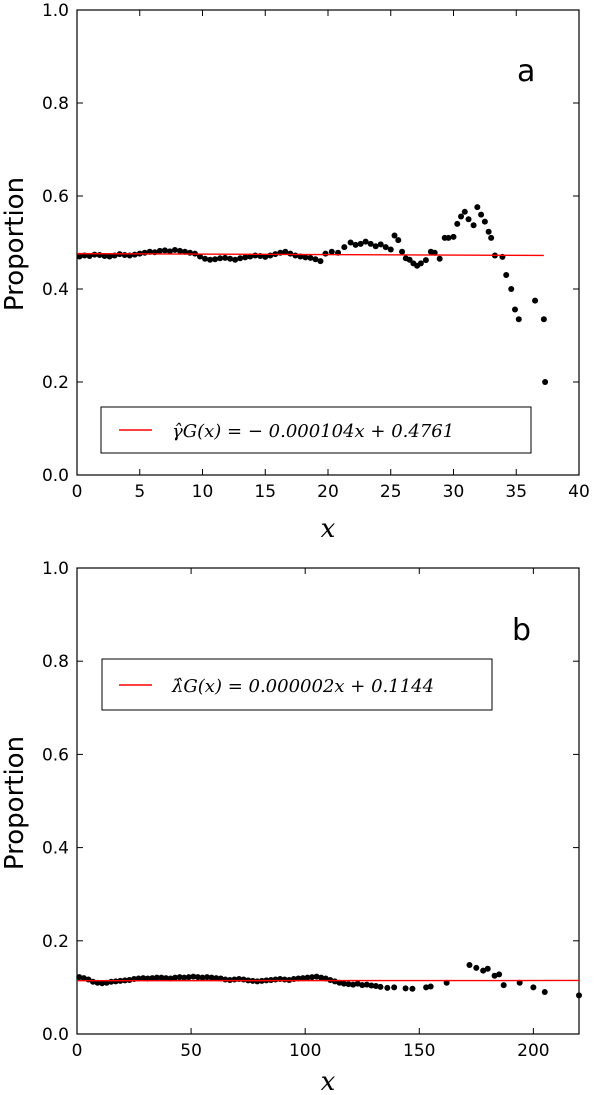 The width and height of the screenshot is (595, 1095). I want to click on y-tick-label: 0.2, so click(55, 383).